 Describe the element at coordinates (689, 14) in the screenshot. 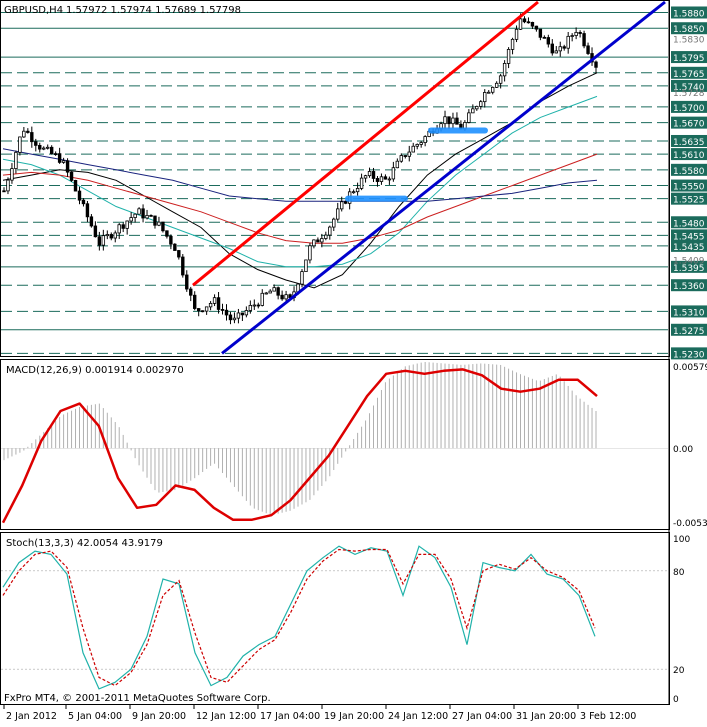

I see `price-tick-label: 1.5880` at that location.